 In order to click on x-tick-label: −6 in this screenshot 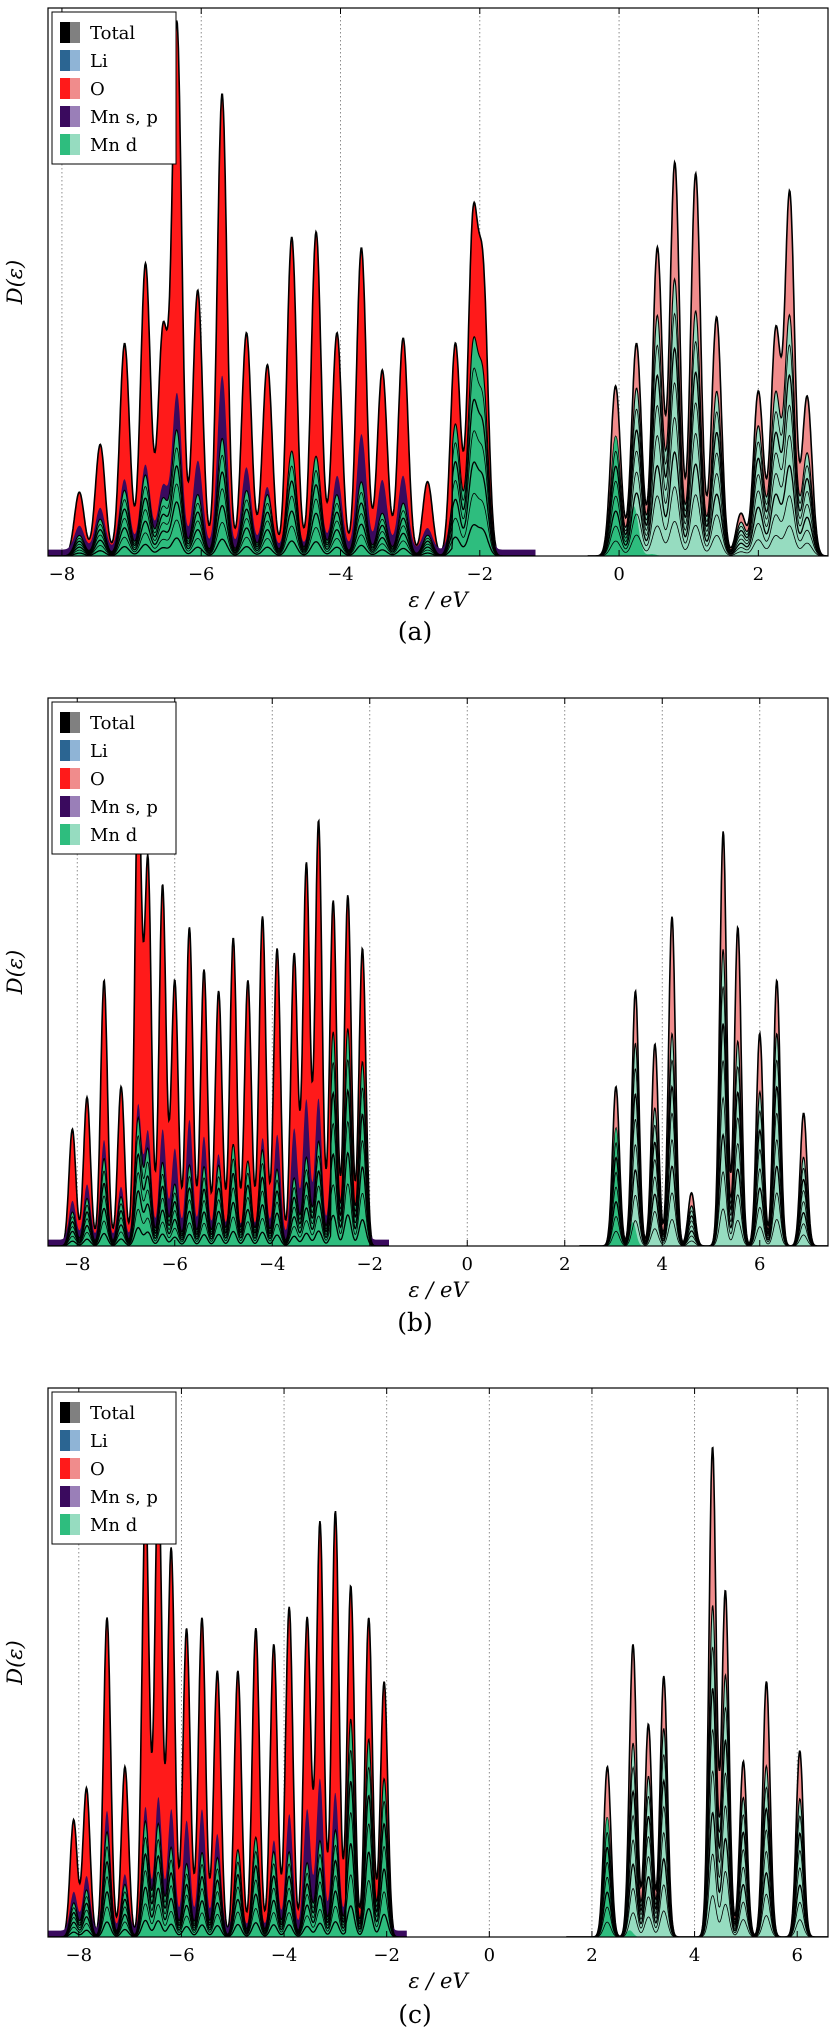, I will do `click(201, 574)`.